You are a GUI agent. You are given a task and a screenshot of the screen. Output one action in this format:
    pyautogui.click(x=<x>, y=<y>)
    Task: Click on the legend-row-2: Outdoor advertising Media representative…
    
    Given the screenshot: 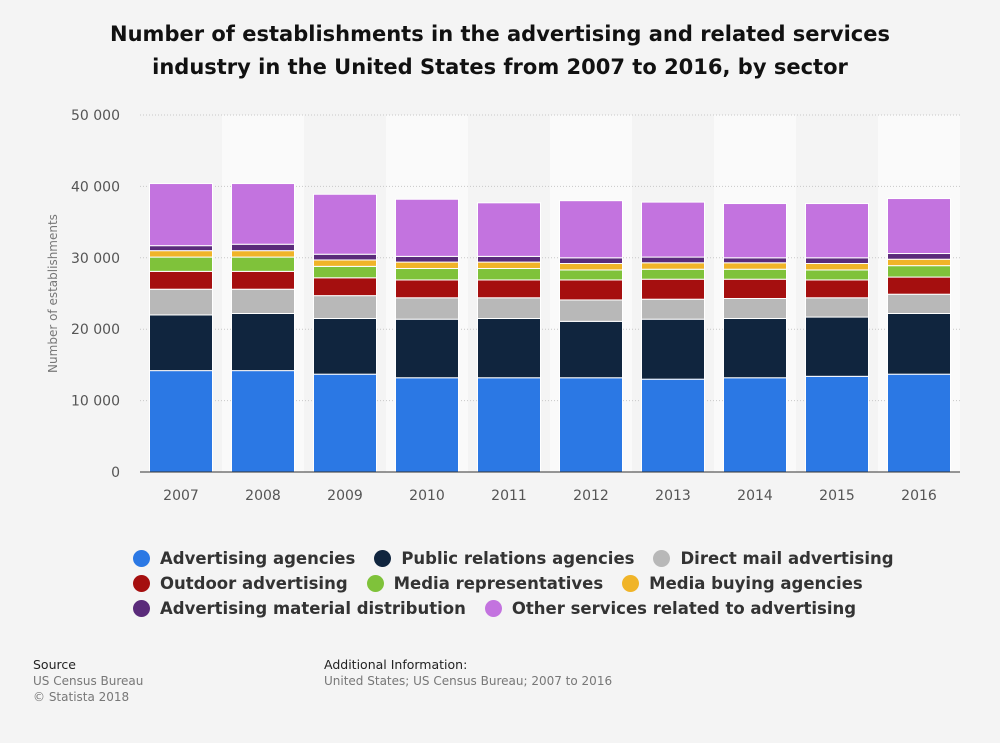 What is the action you would take?
    pyautogui.click(x=543, y=583)
    